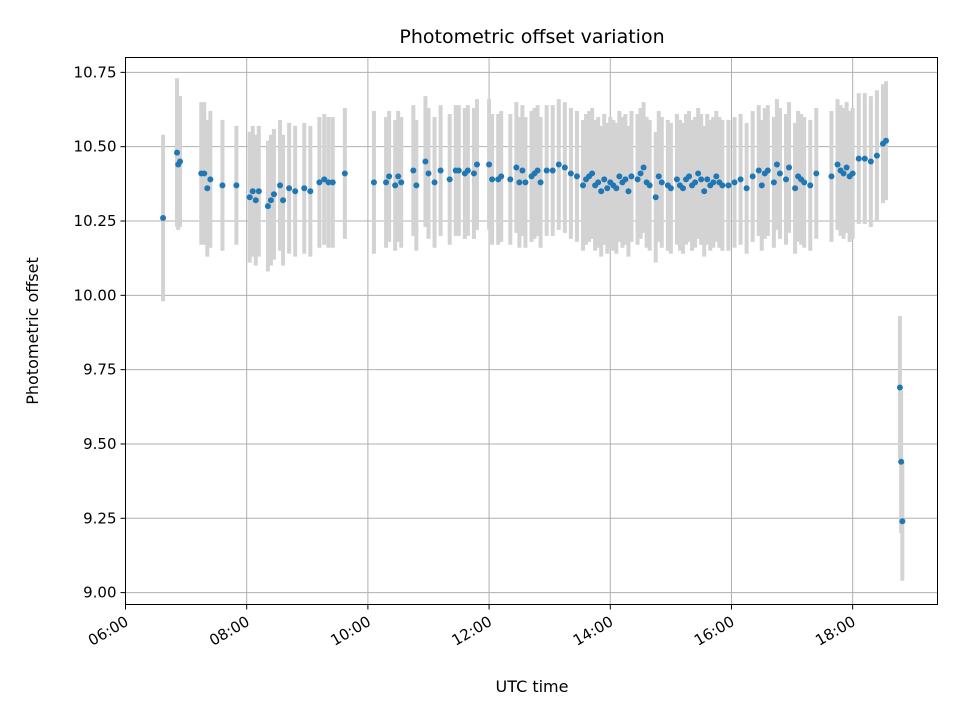 Image resolution: width=960 pixels, height=720 pixels. What do you see at coordinates (95, 295) in the screenshot?
I see `y-tick-label: 10.00` at bounding box center [95, 295].